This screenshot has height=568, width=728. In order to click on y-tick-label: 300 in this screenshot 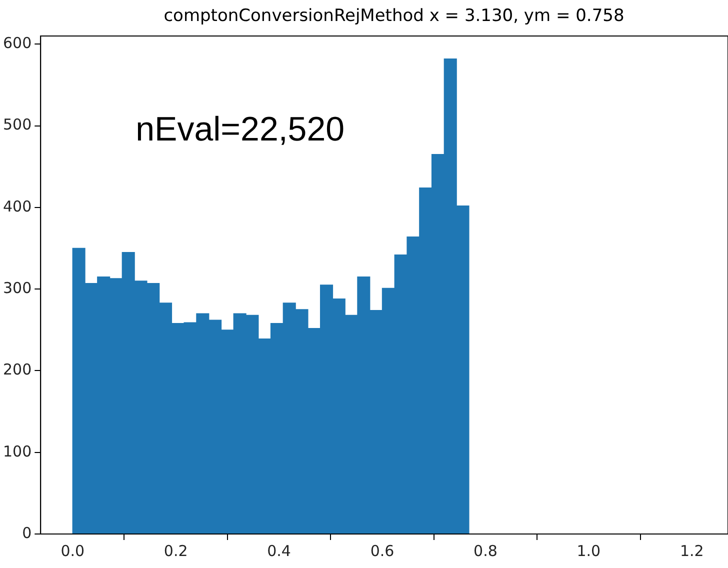, I will do `click(17, 287)`.